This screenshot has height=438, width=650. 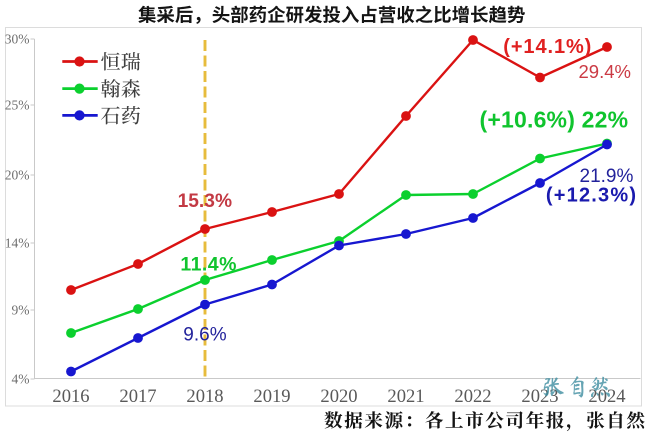 What do you see at coordinates (547, 47) in the screenshot?
I see `svg-text: (+14.1%)` at bounding box center [547, 47].